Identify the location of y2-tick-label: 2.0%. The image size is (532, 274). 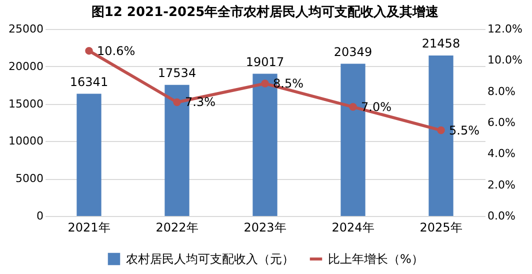
(502, 185).